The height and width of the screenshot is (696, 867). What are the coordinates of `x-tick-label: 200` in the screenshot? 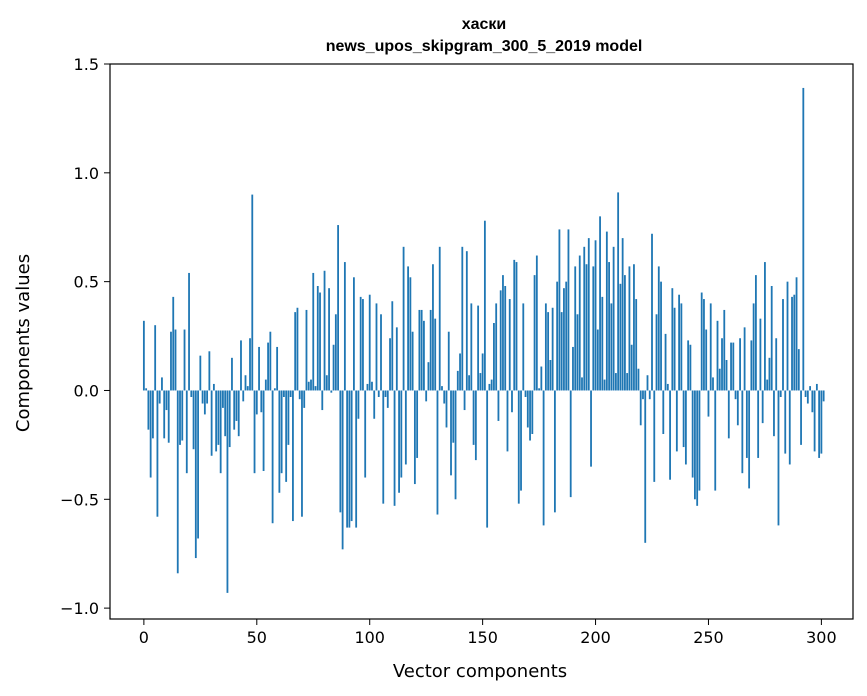 It's located at (595, 637).